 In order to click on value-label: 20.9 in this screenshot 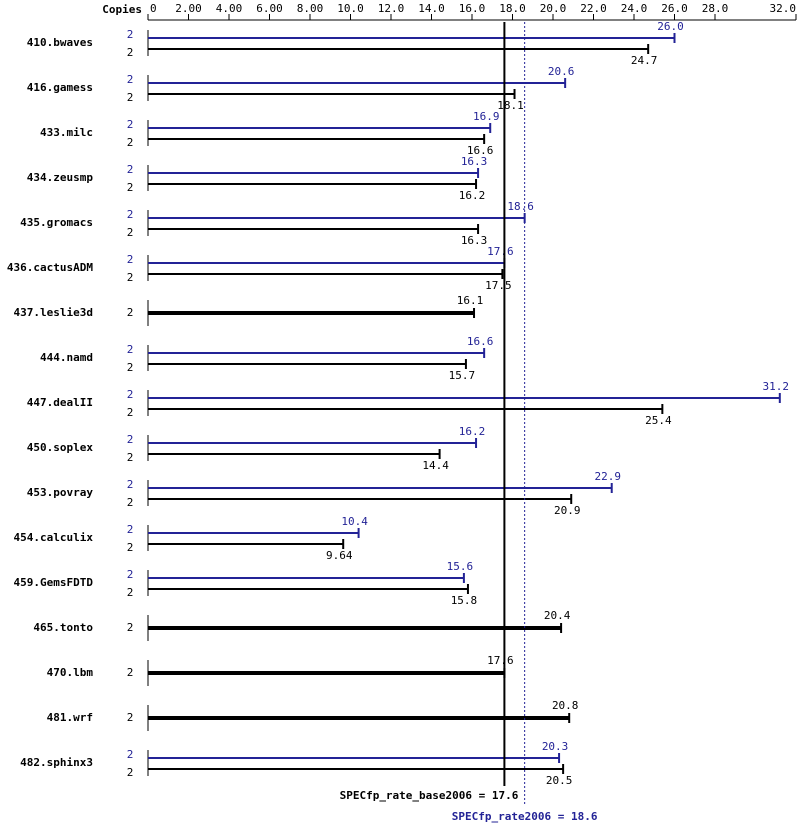, I will do `click(567, 510)`.